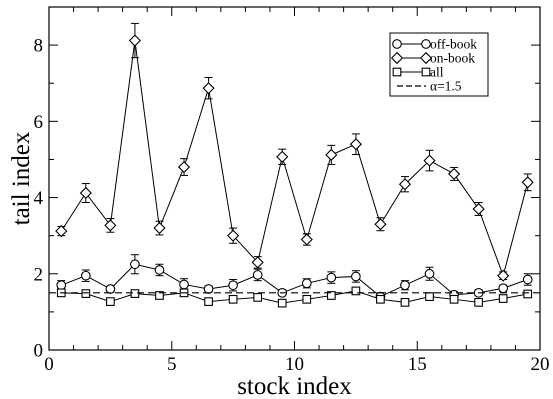  I want to click on y-tick-label: 4, so click(39, 198).